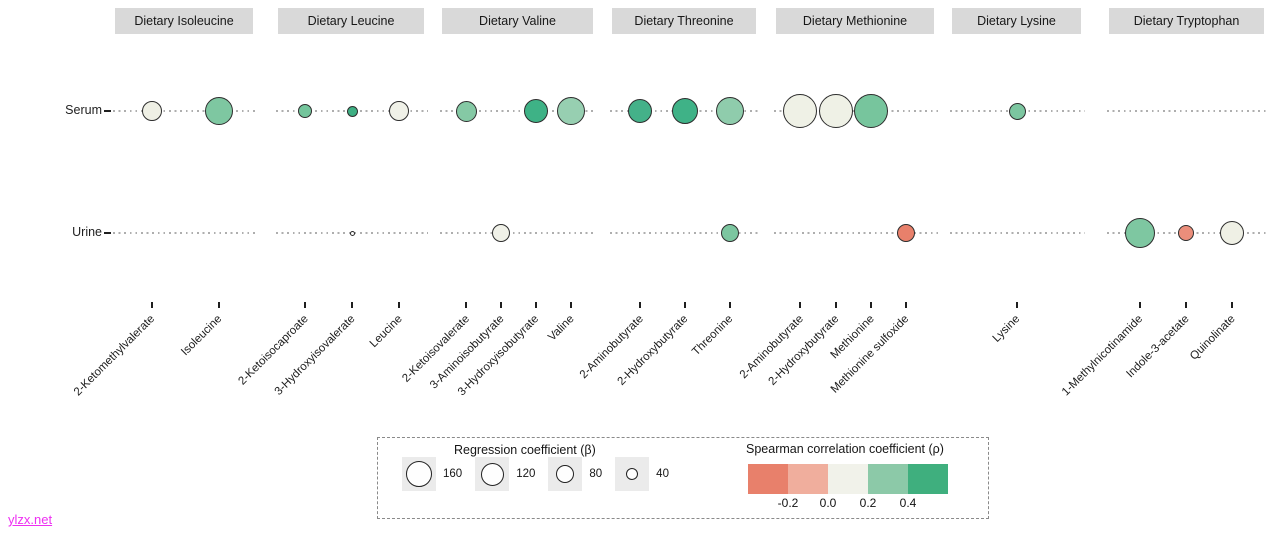 Image resolution: width=1283 pixels, height=535 pixels. Describe the element at coordinates (908, 503) in the screenshot. I see `colorbar-tick-label: 0.4` at that location.